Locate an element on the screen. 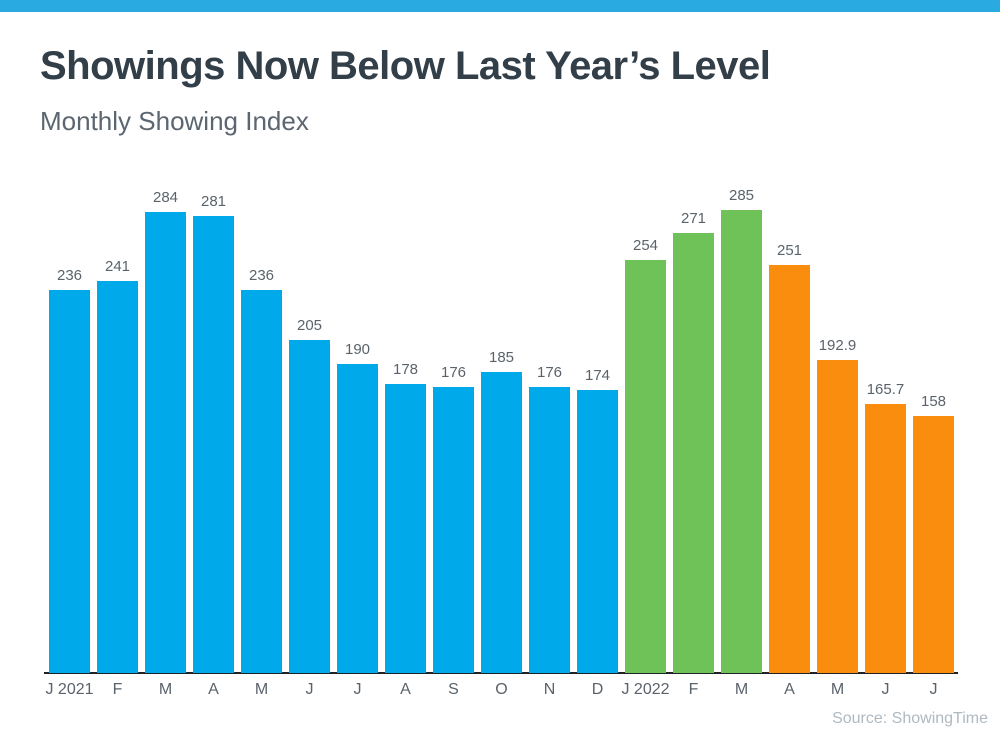 Image resolution: width=1000 pixels, height=750 pixels. bar-value-label: 158 is located at coordinates (933, 401).